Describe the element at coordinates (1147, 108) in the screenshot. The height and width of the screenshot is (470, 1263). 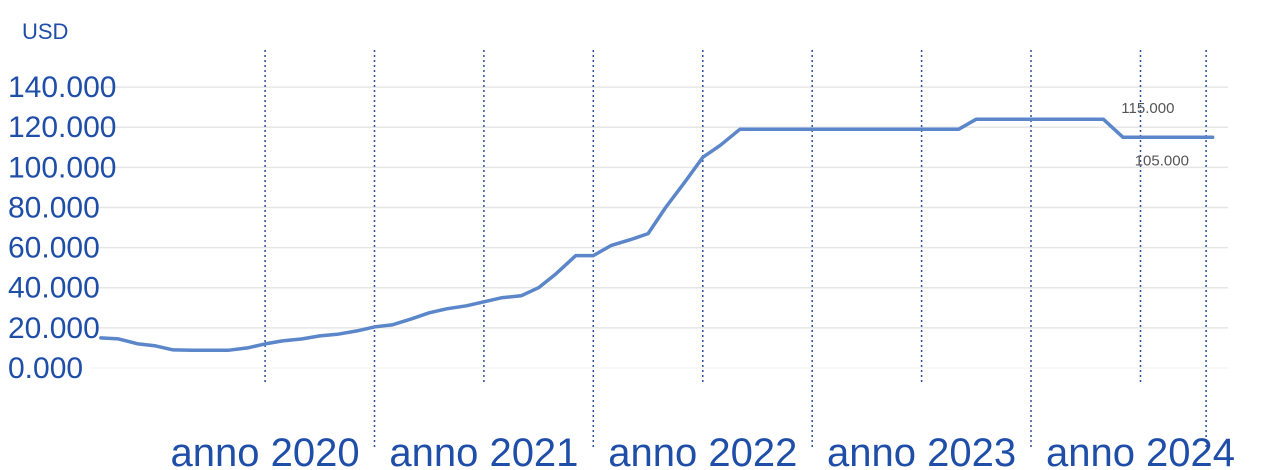
I see `data-label: 115.000` at that location.